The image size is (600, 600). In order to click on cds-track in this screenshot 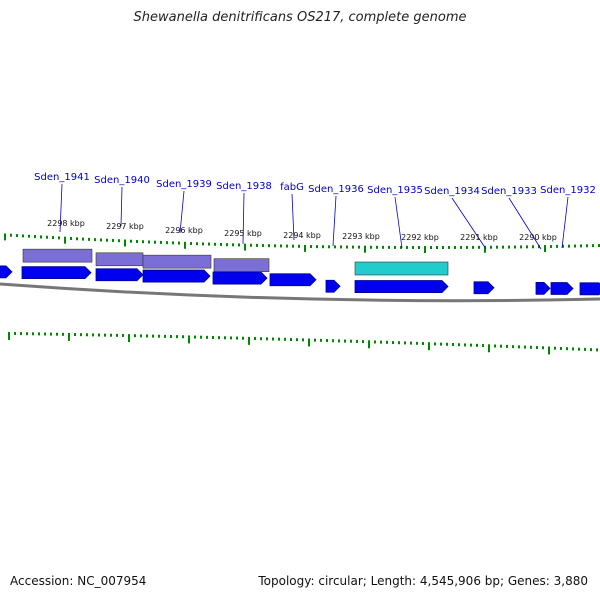, I will do `click(300, 280)`.